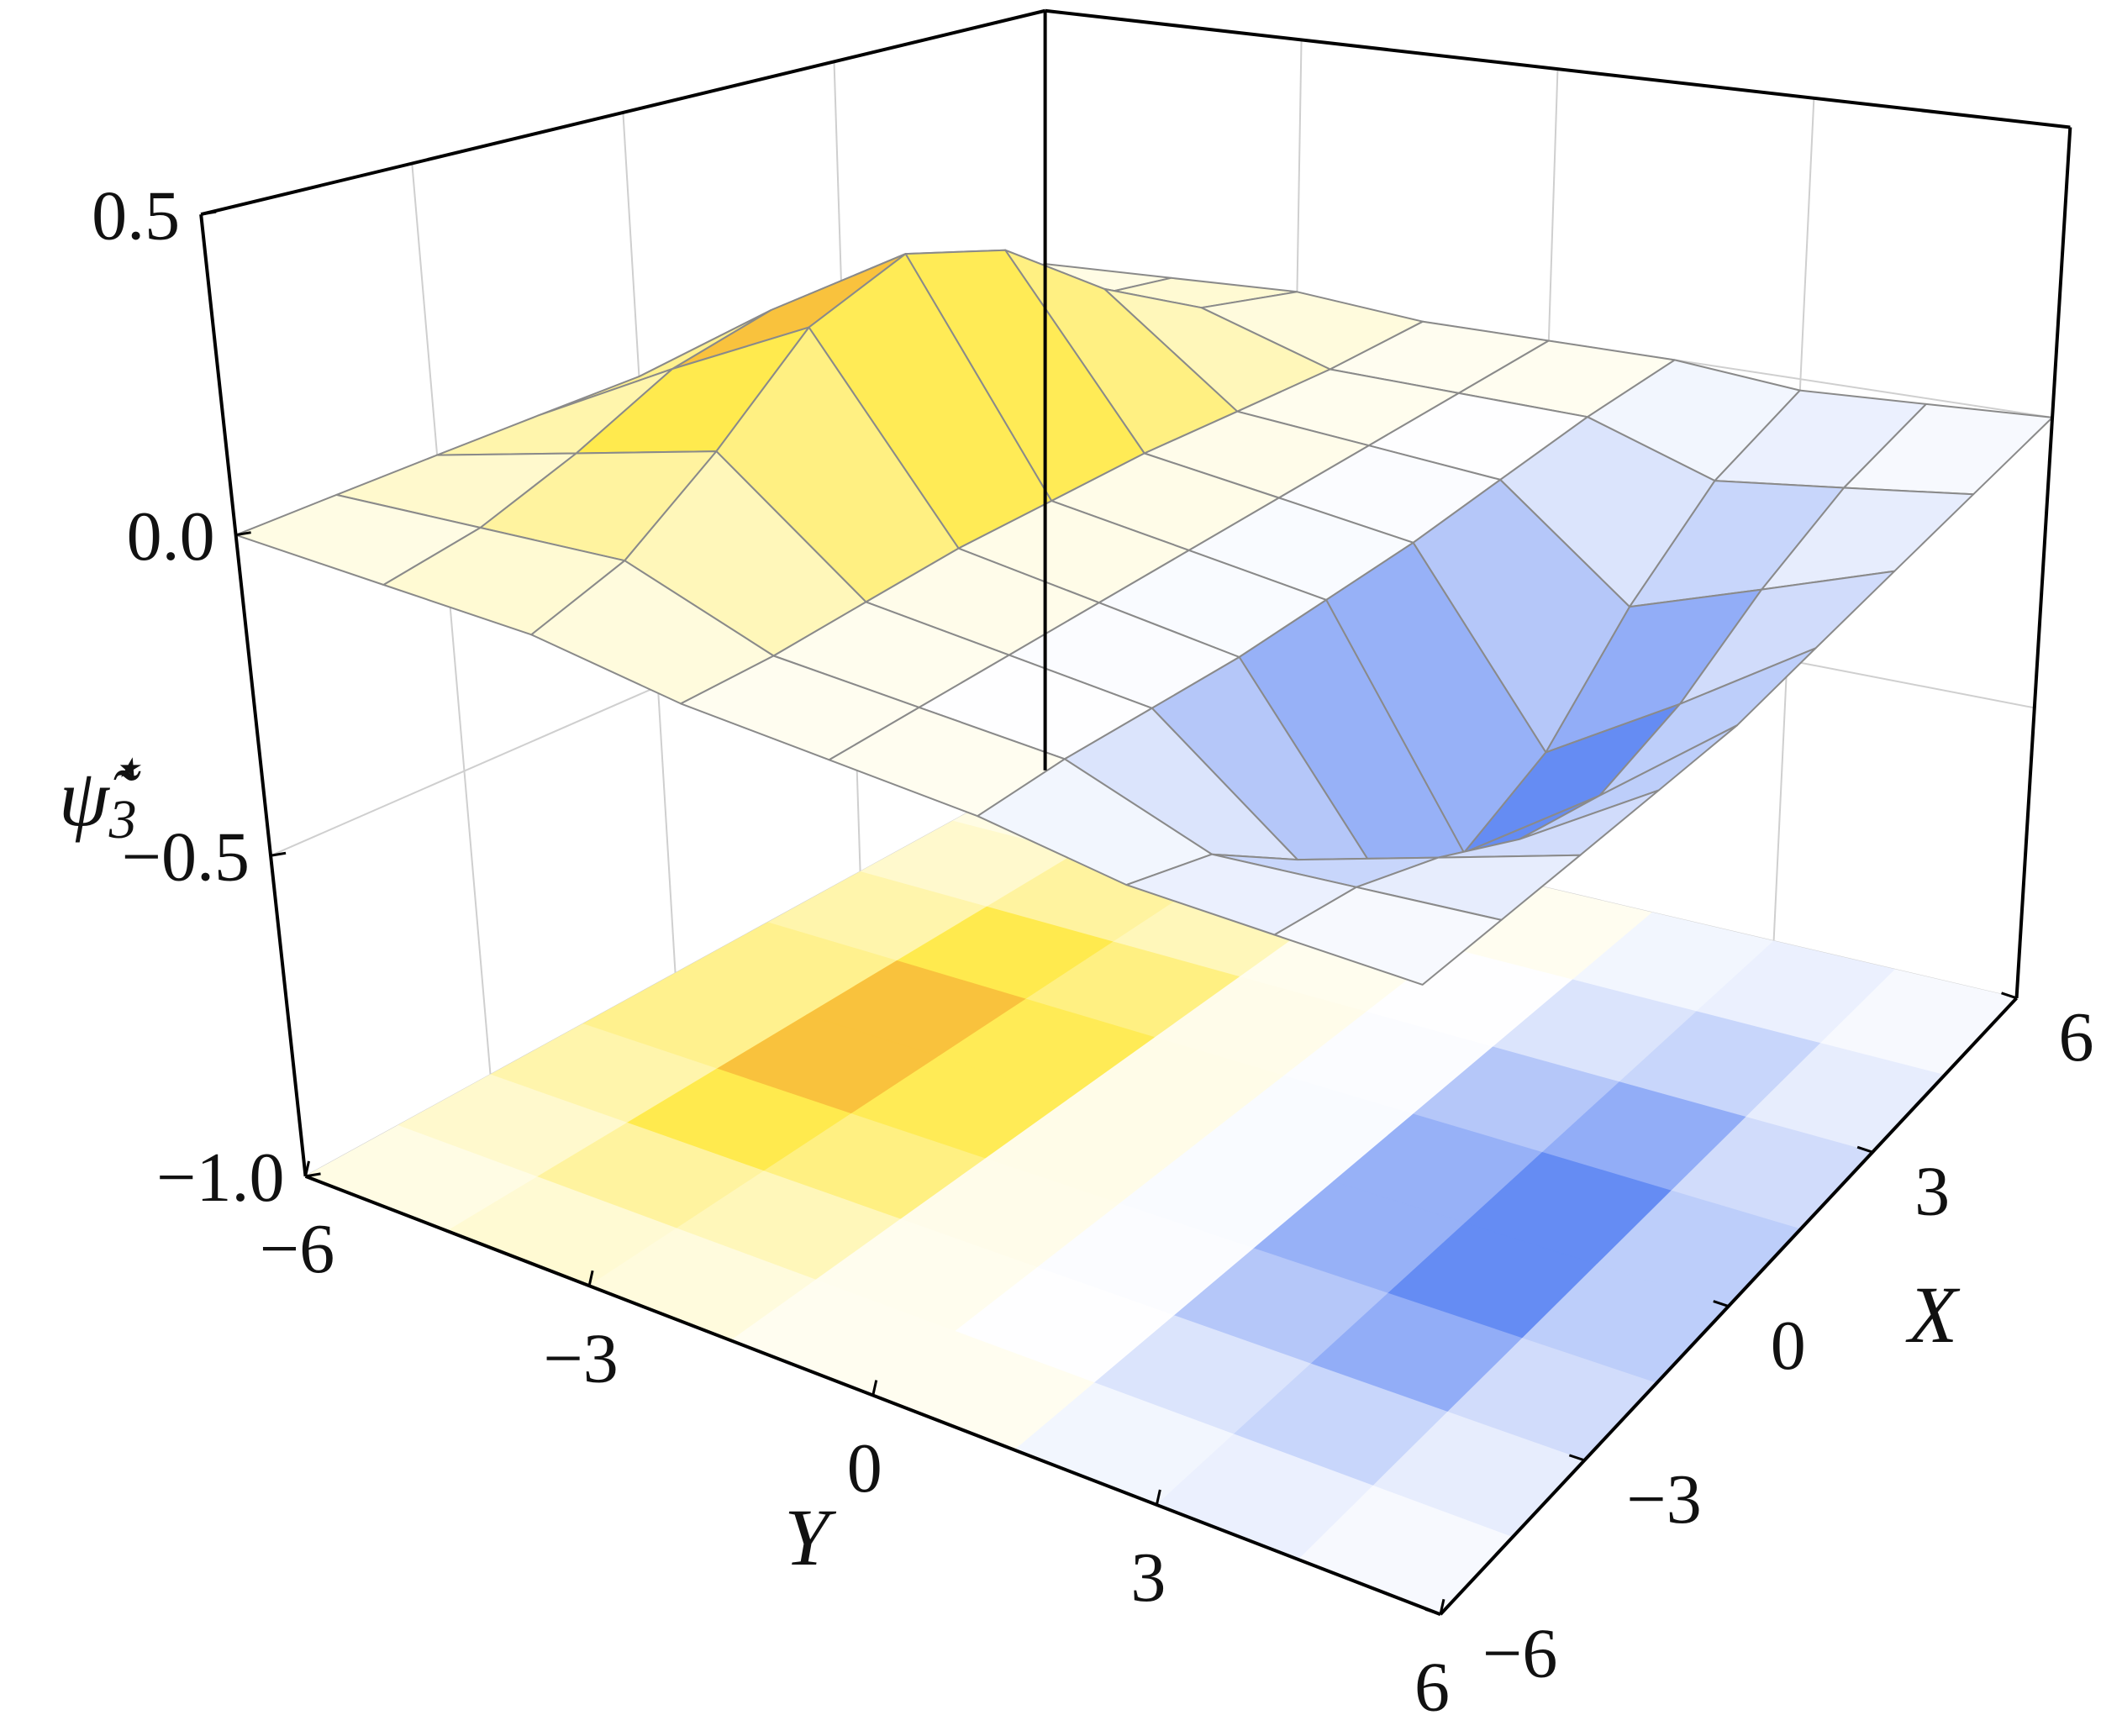  Describe the element at coordinates (1663, 1499) in the screenshot. I see `x-tick-label: −3` at that location.